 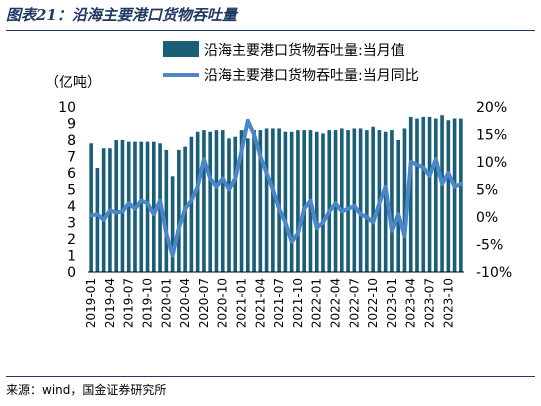 What do you see at coordinates (487, 191) in the screenshot?
I see `y-right-tick-label: 5%` at bounding box center [487, 191].